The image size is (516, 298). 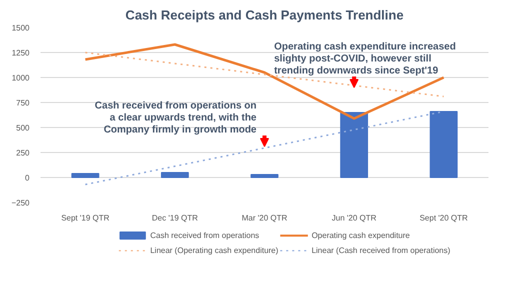 I want to click on y-tick-label: 500, so click(x=23, y=128).